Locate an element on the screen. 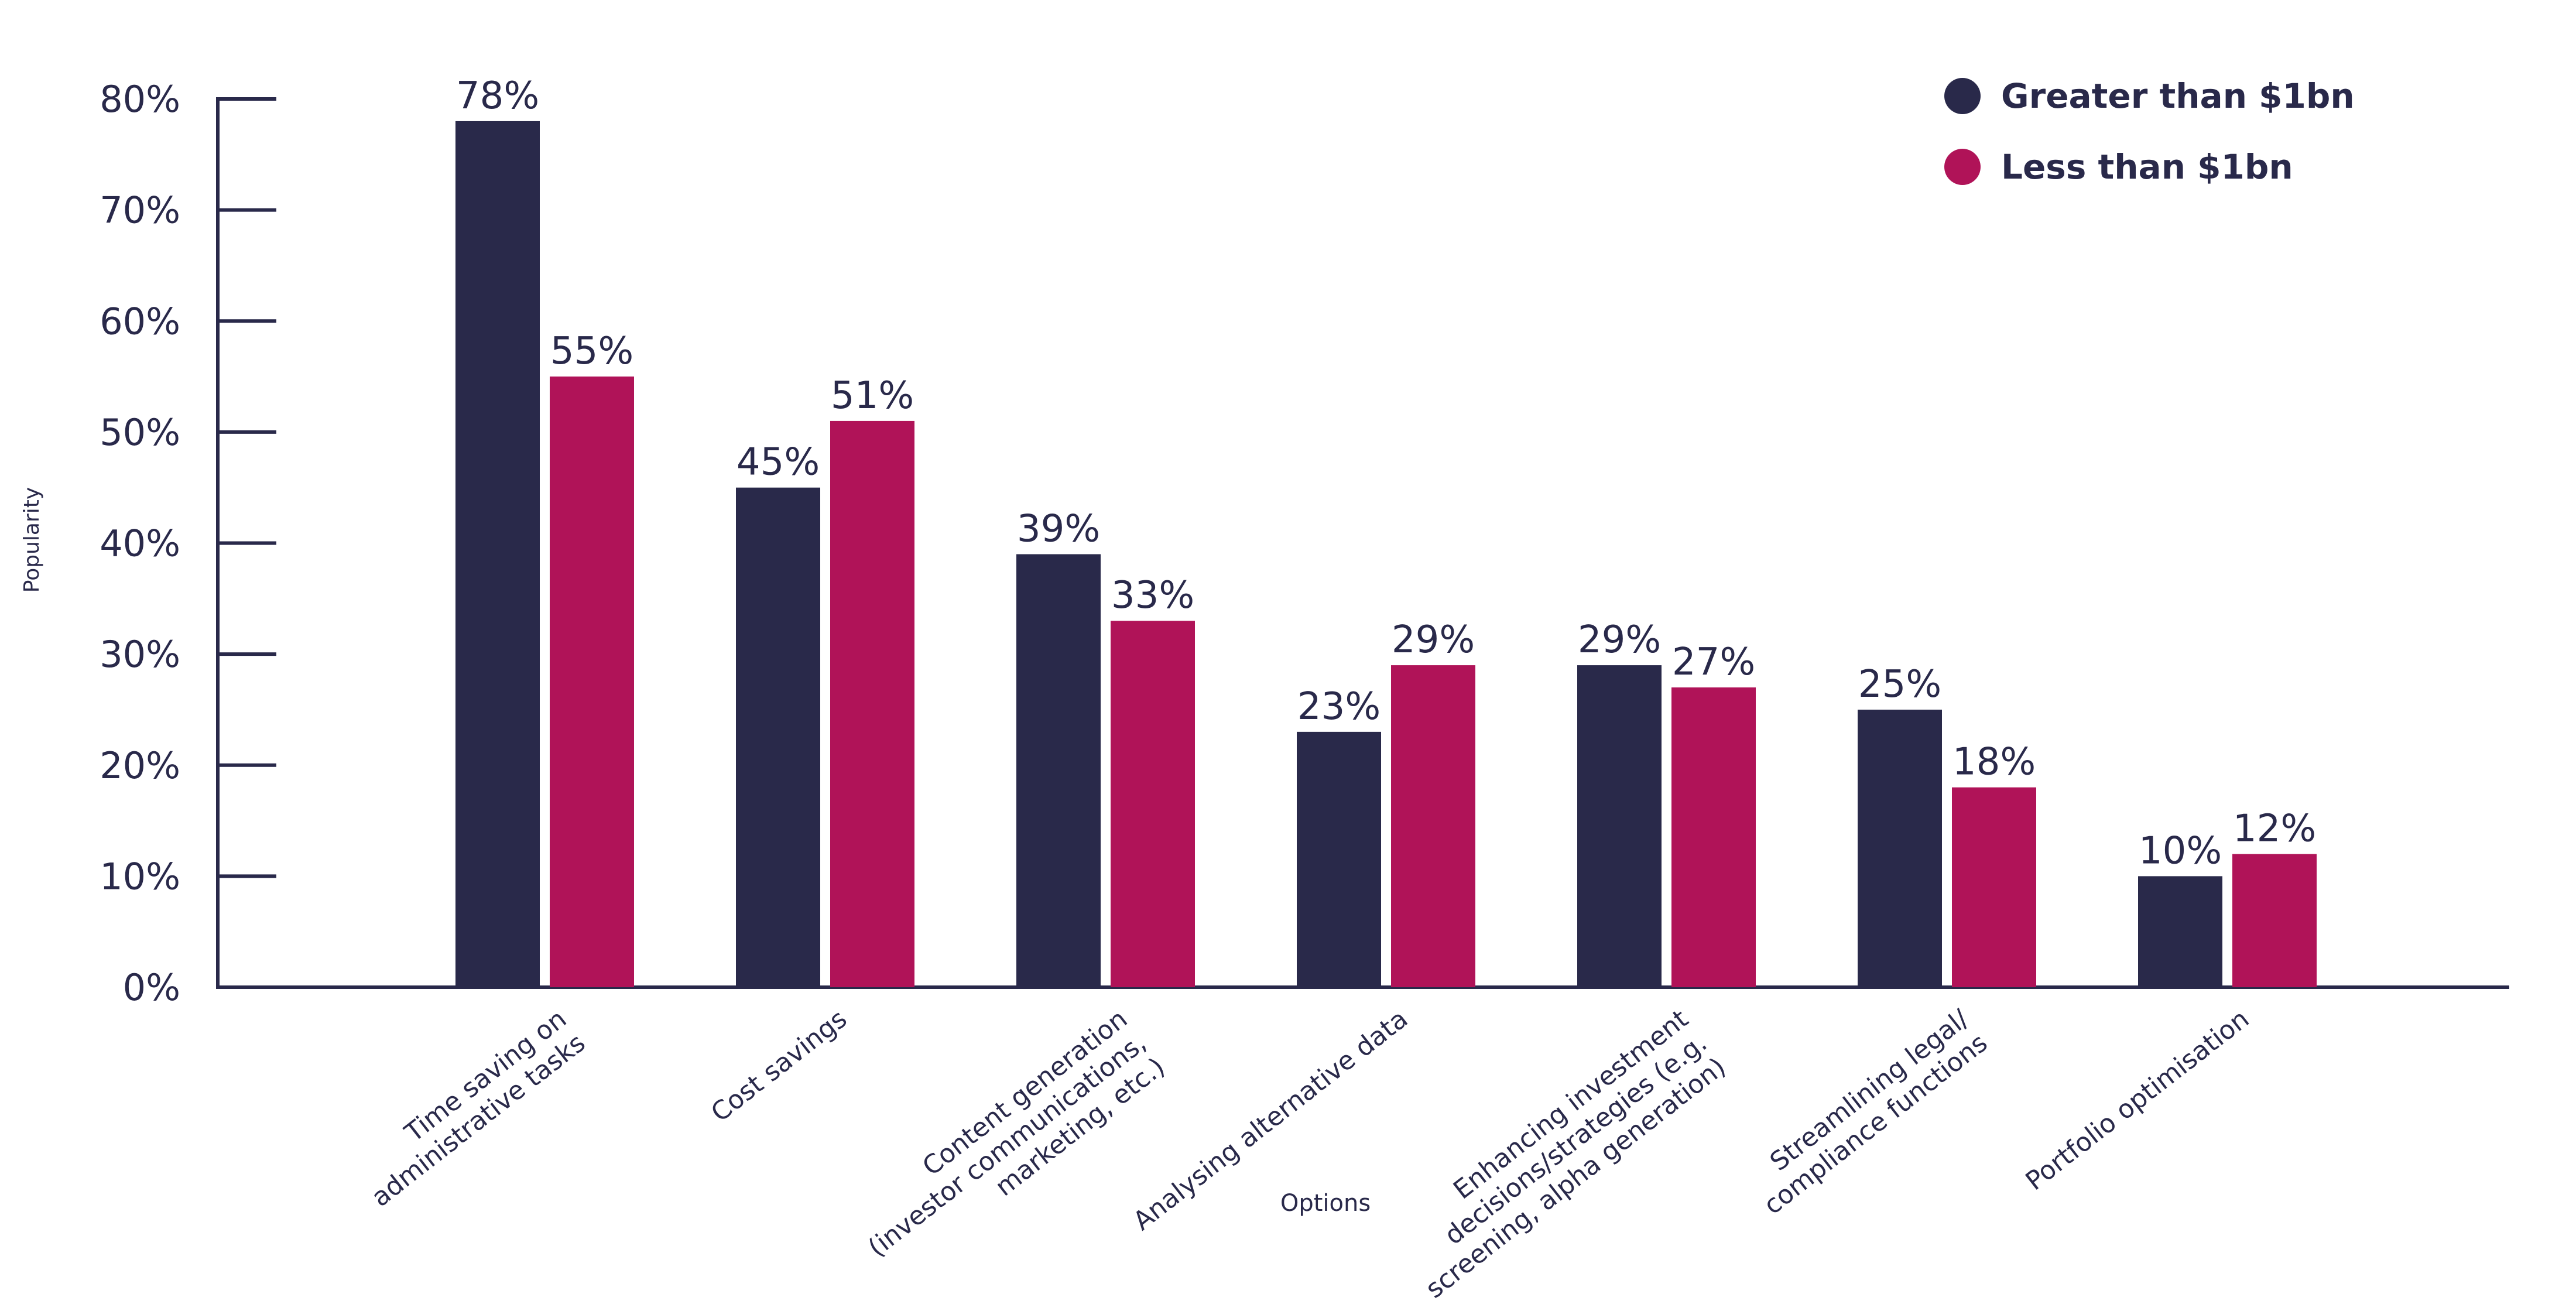 This screenshot has width=2576, height=1304. legend-label: Less than $1bn is located at coordinates (2147, 167).